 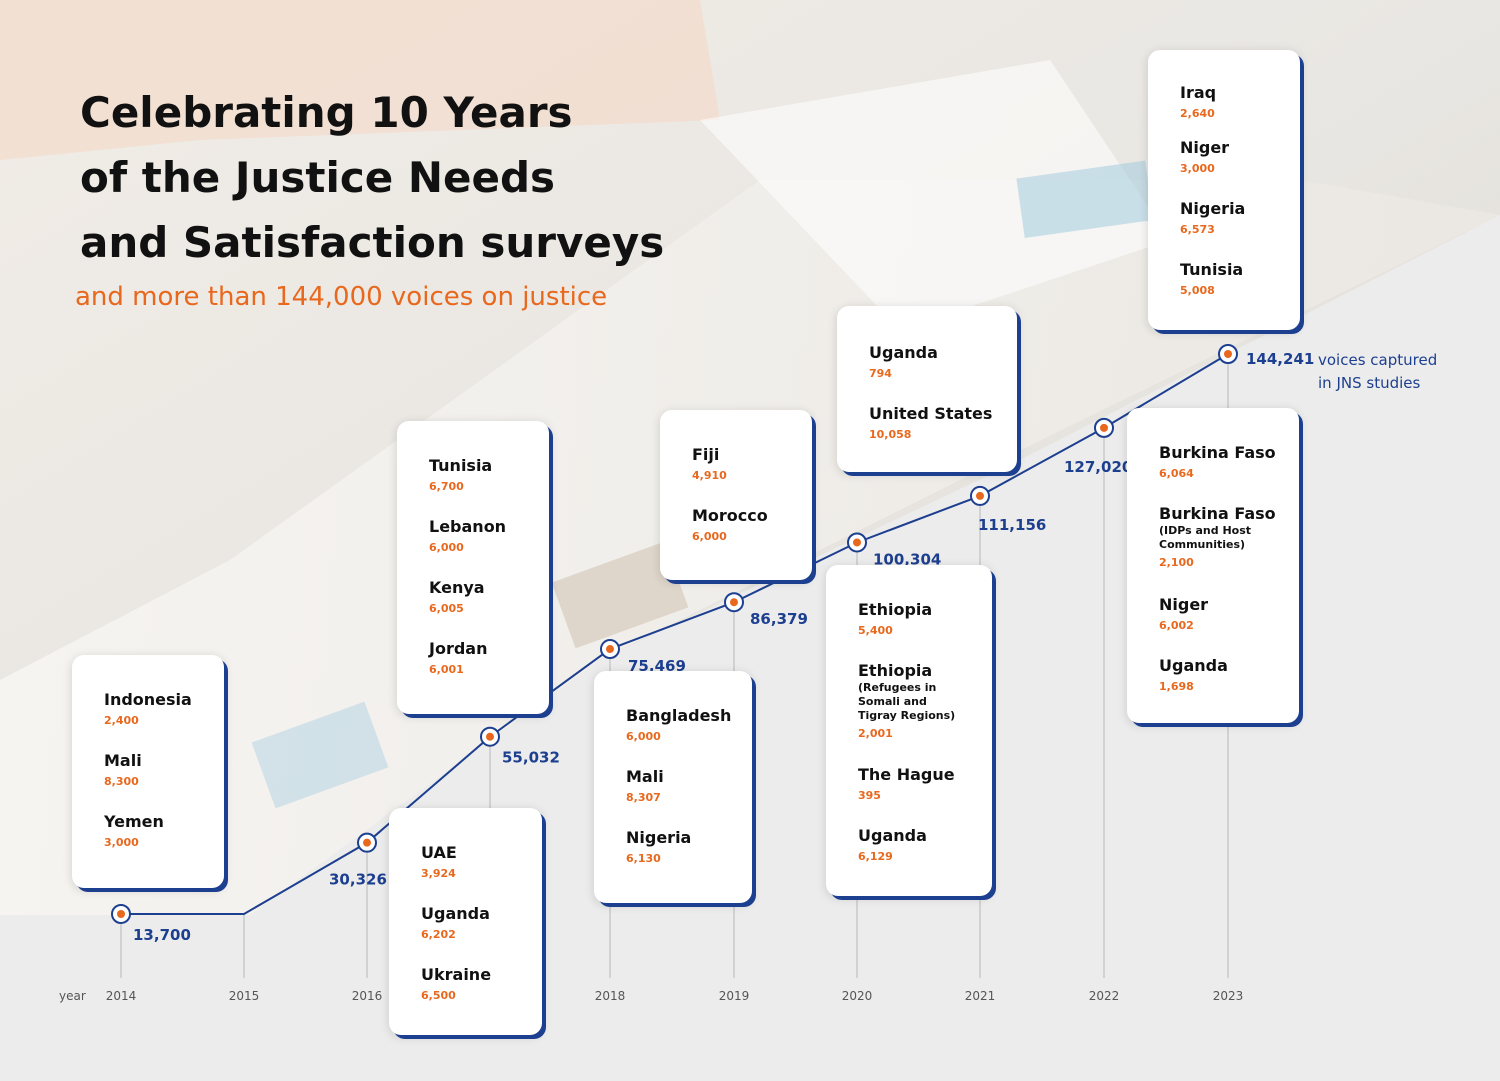 I want to click on country-note: Communities), so click(x=1202, y=544).